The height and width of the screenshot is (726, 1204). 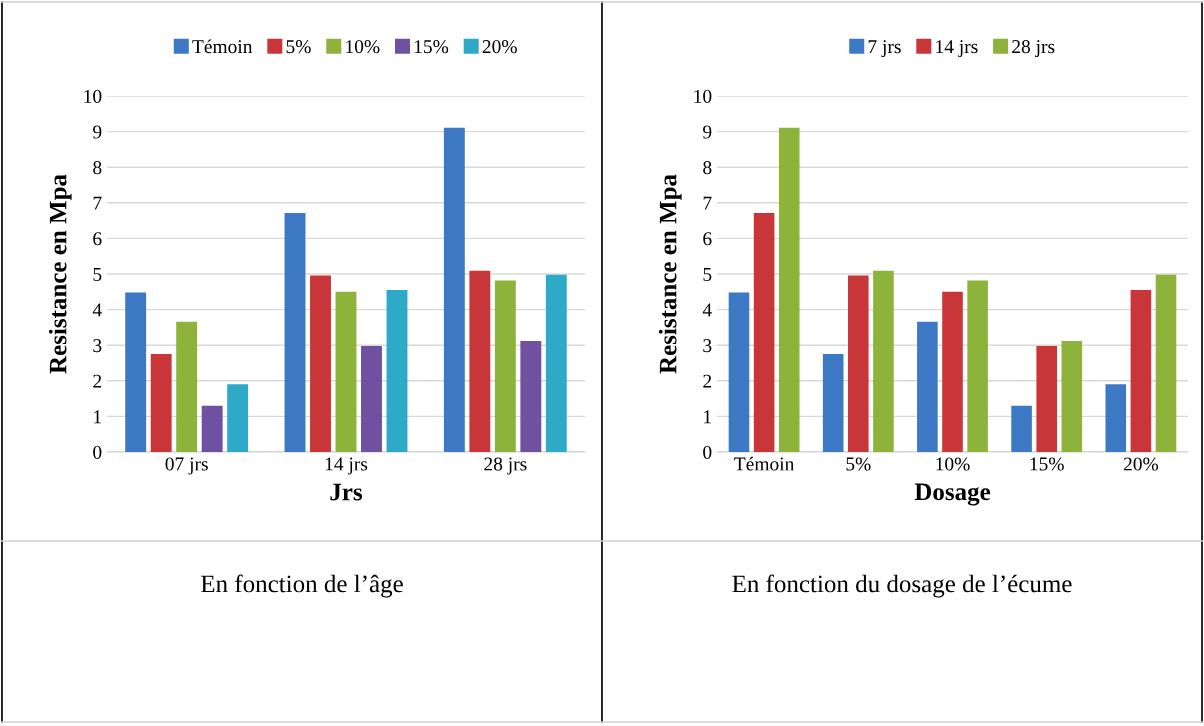 What do you see at coordinates (764, 463) in the screenshot?
I see `x-tick-label: Témoin` at bounding box center [764, 463].